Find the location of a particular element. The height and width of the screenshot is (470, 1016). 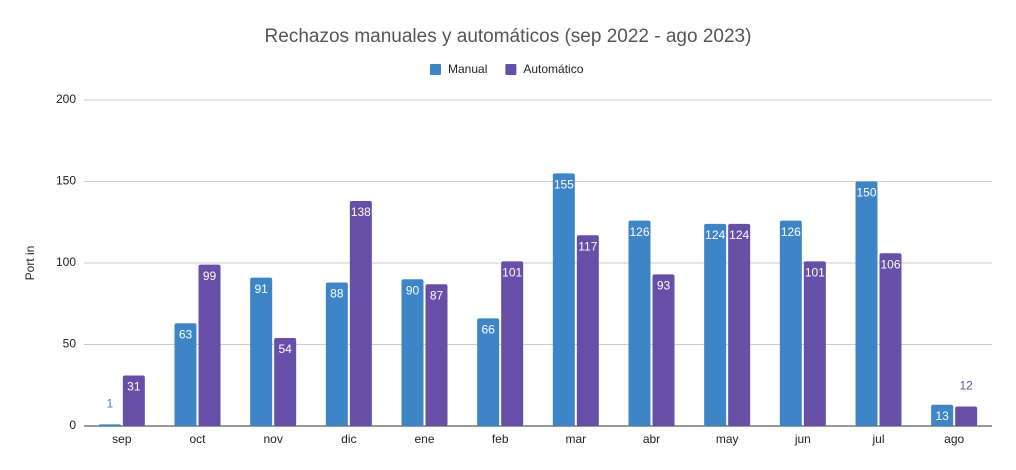

data-label: 13 is located at coordinates (942, 416).